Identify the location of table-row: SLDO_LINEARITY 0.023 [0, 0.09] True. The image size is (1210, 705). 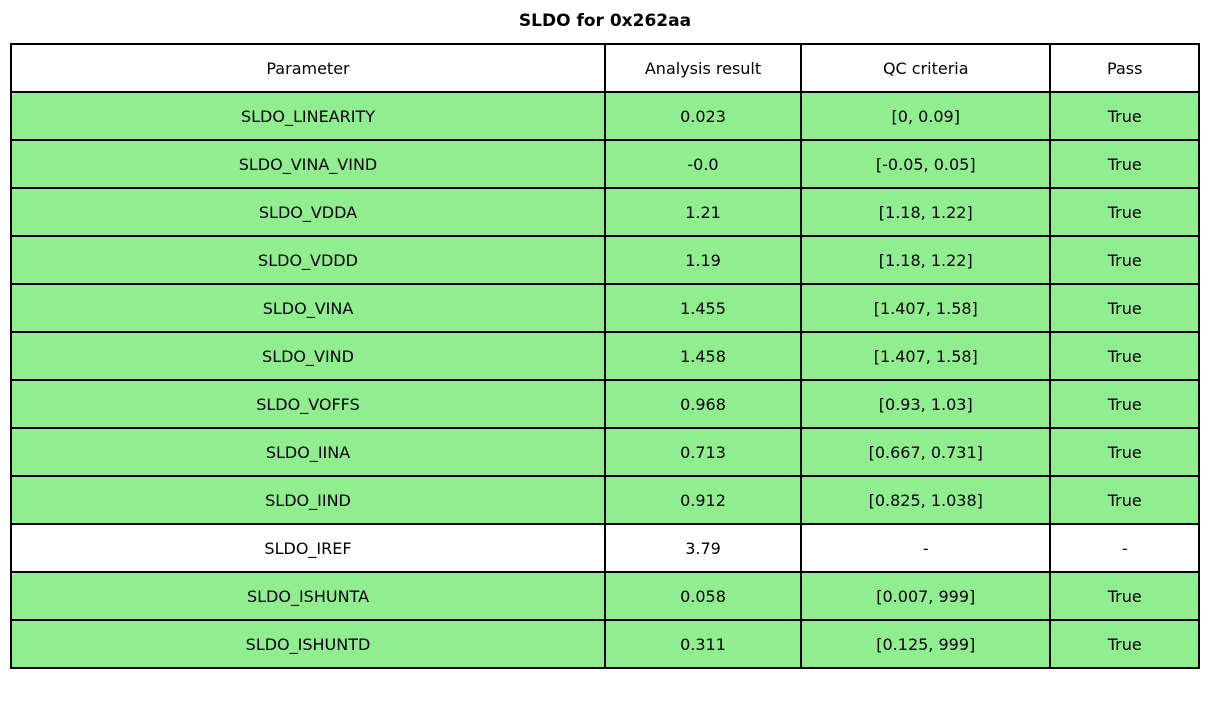
(605, 116).